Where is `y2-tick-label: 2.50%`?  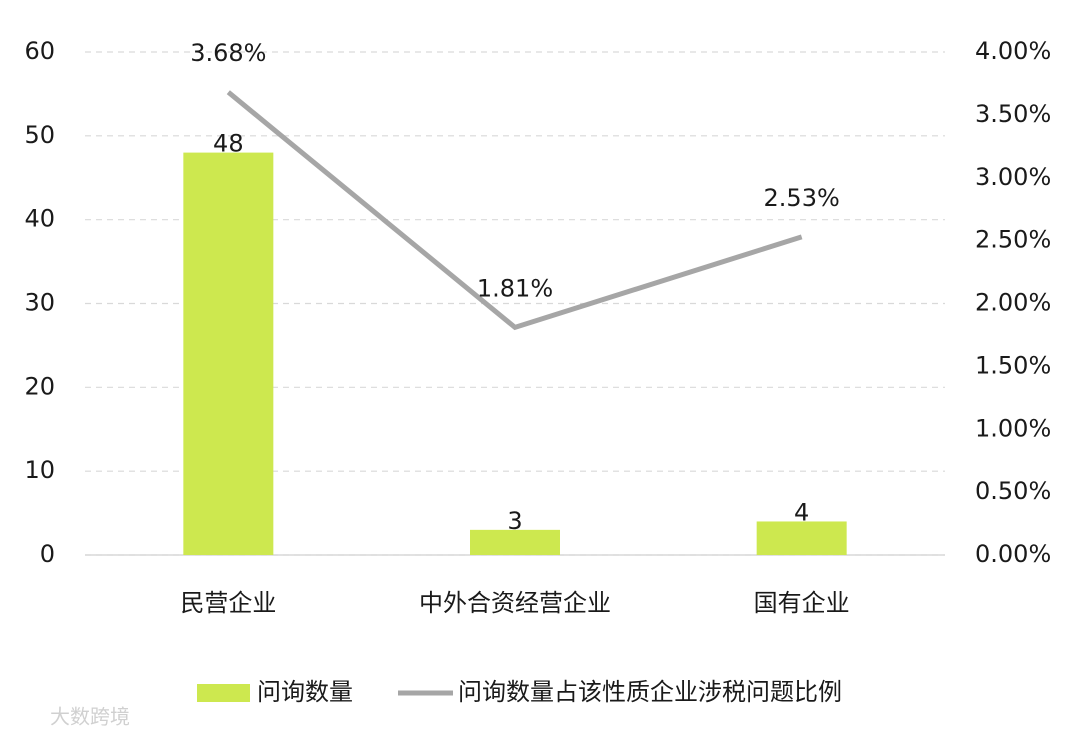
y2-tick-label: 2.50% is located at coordinates (1013, 240).